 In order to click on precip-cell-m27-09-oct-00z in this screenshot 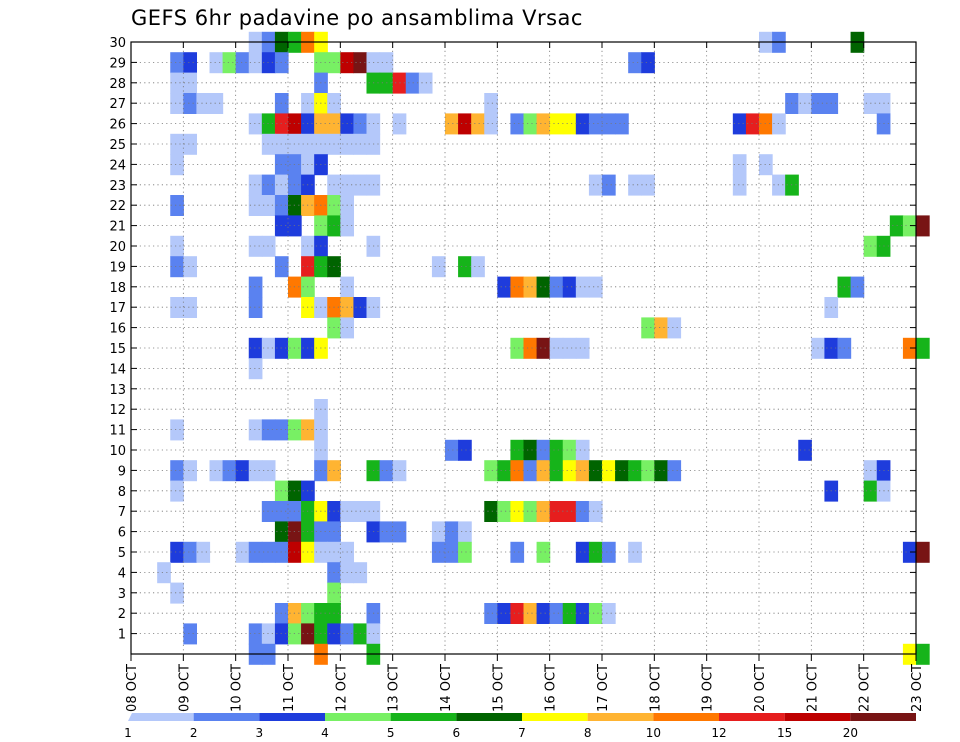, I will do `click(190, 103)`.